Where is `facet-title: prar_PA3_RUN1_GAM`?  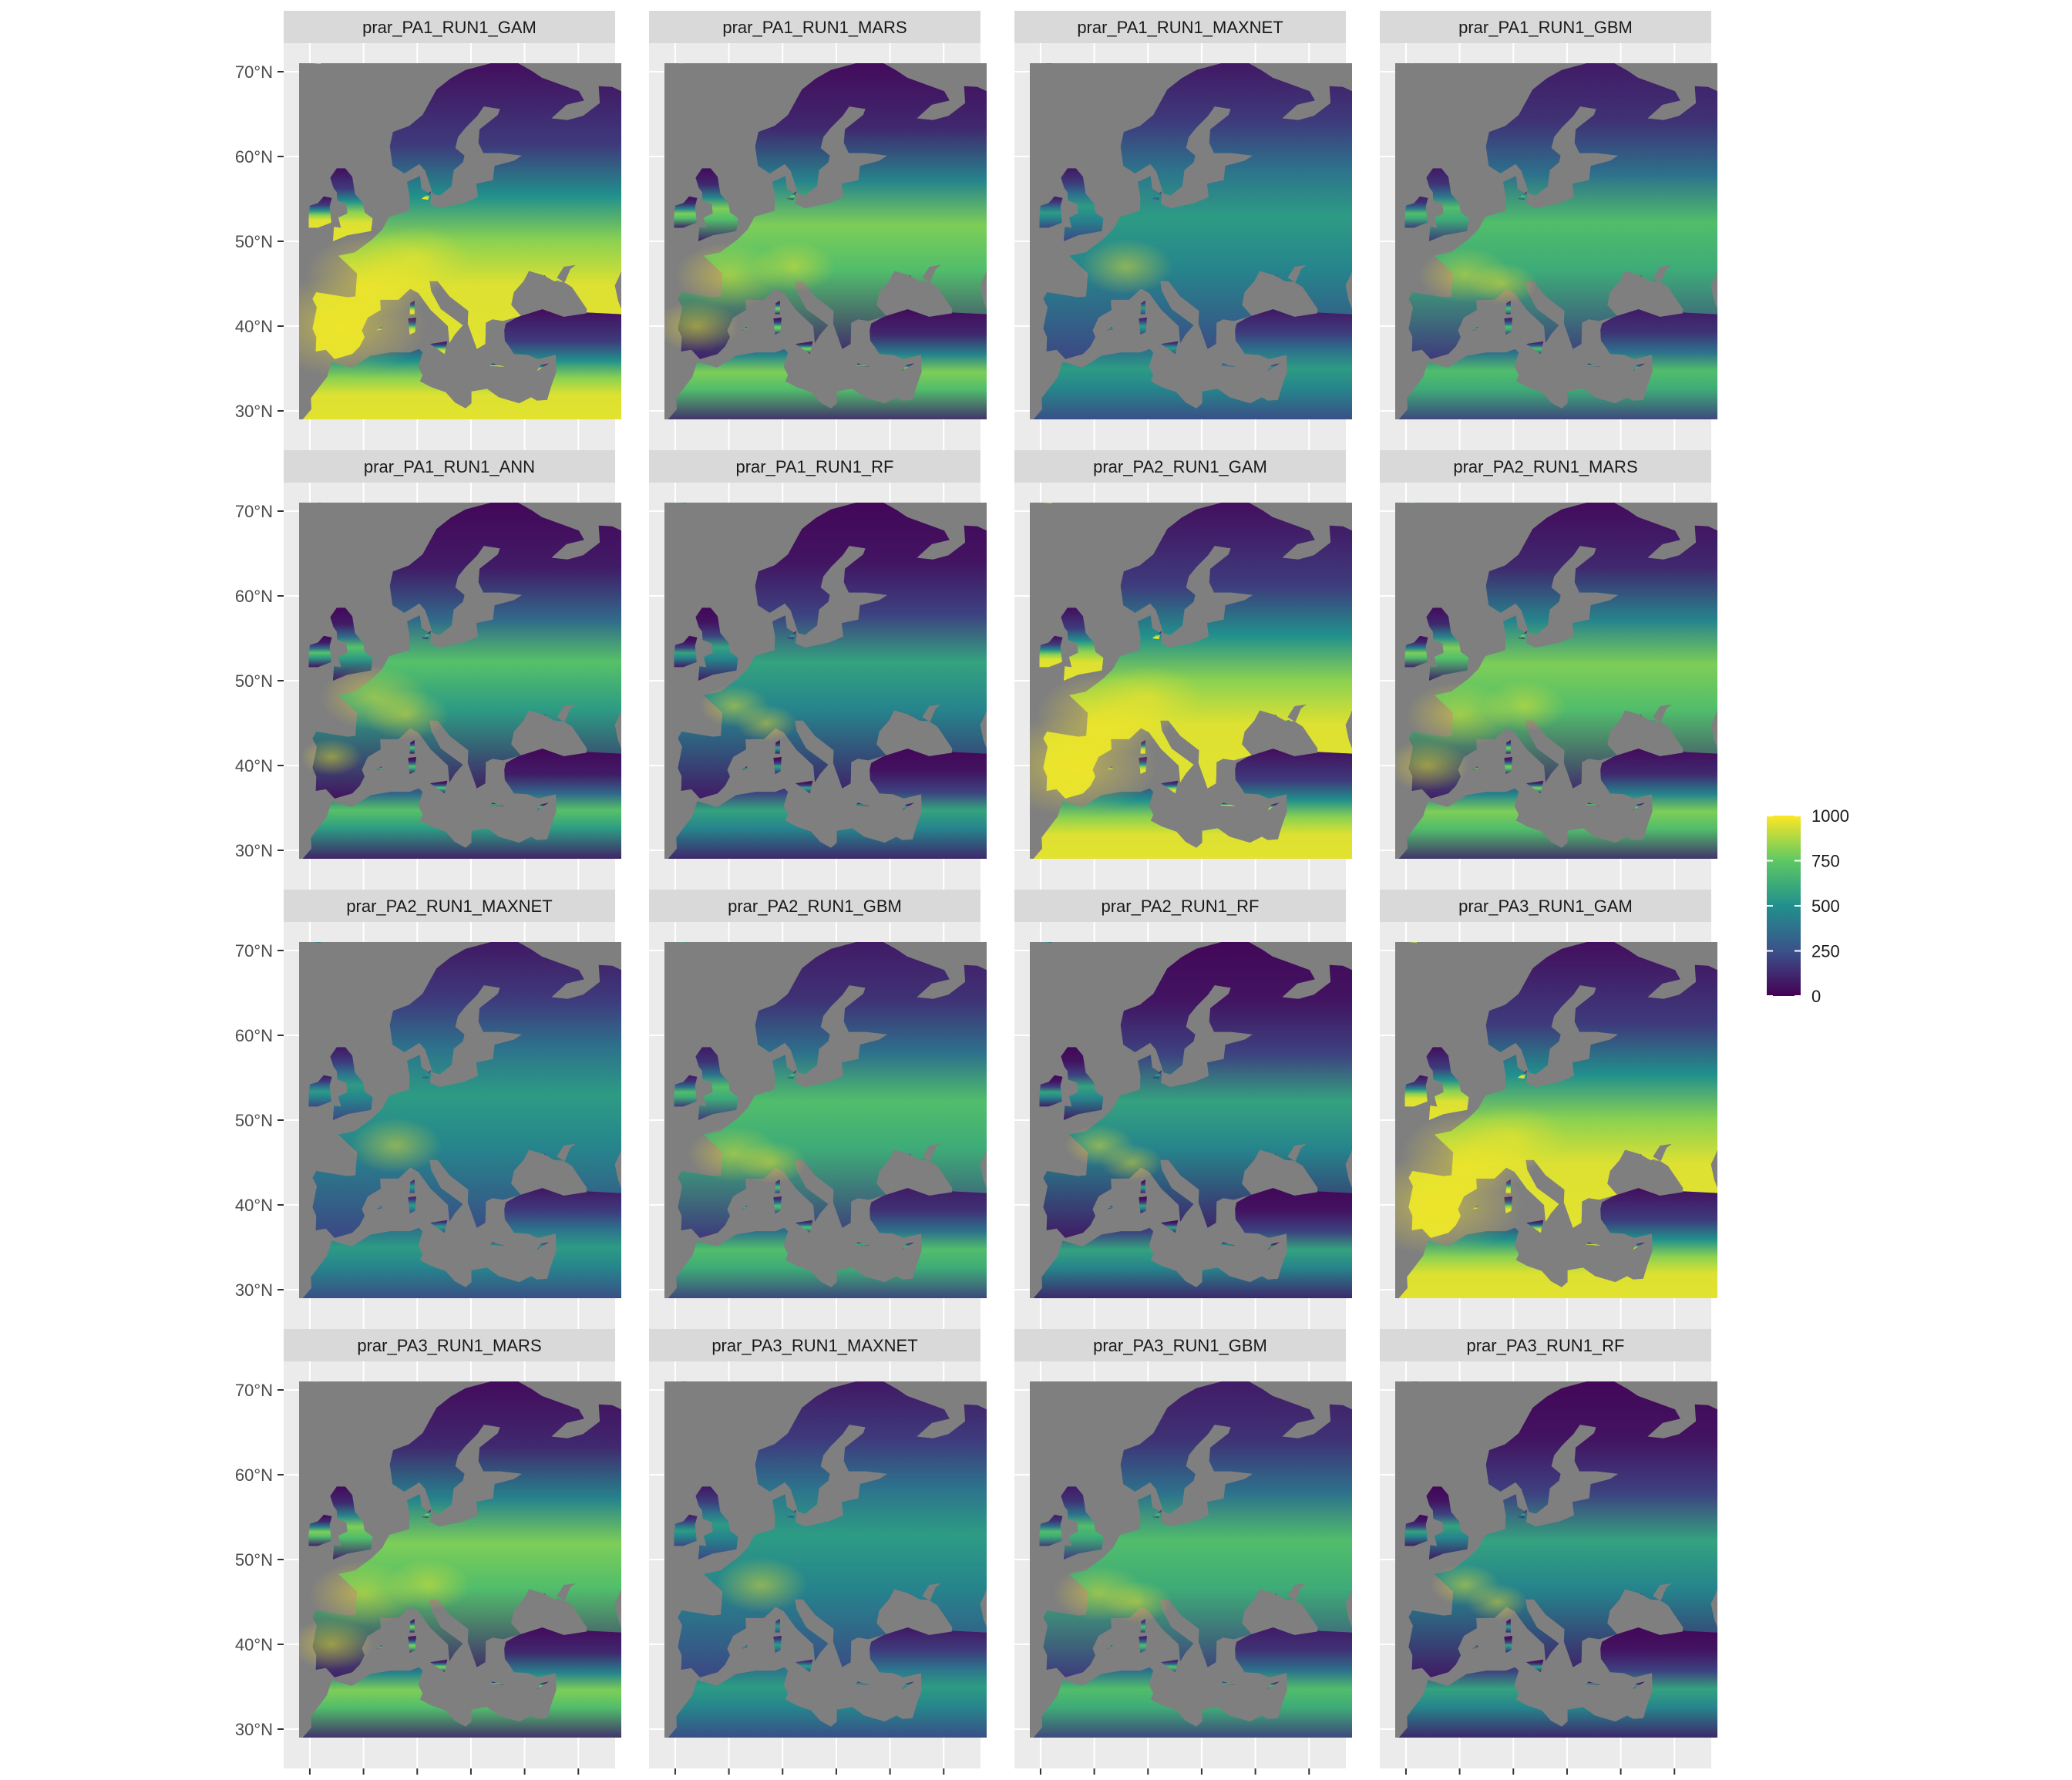 facet-title: prar_PA3_RUN1_GAM is located at coordinates (1546, 906).